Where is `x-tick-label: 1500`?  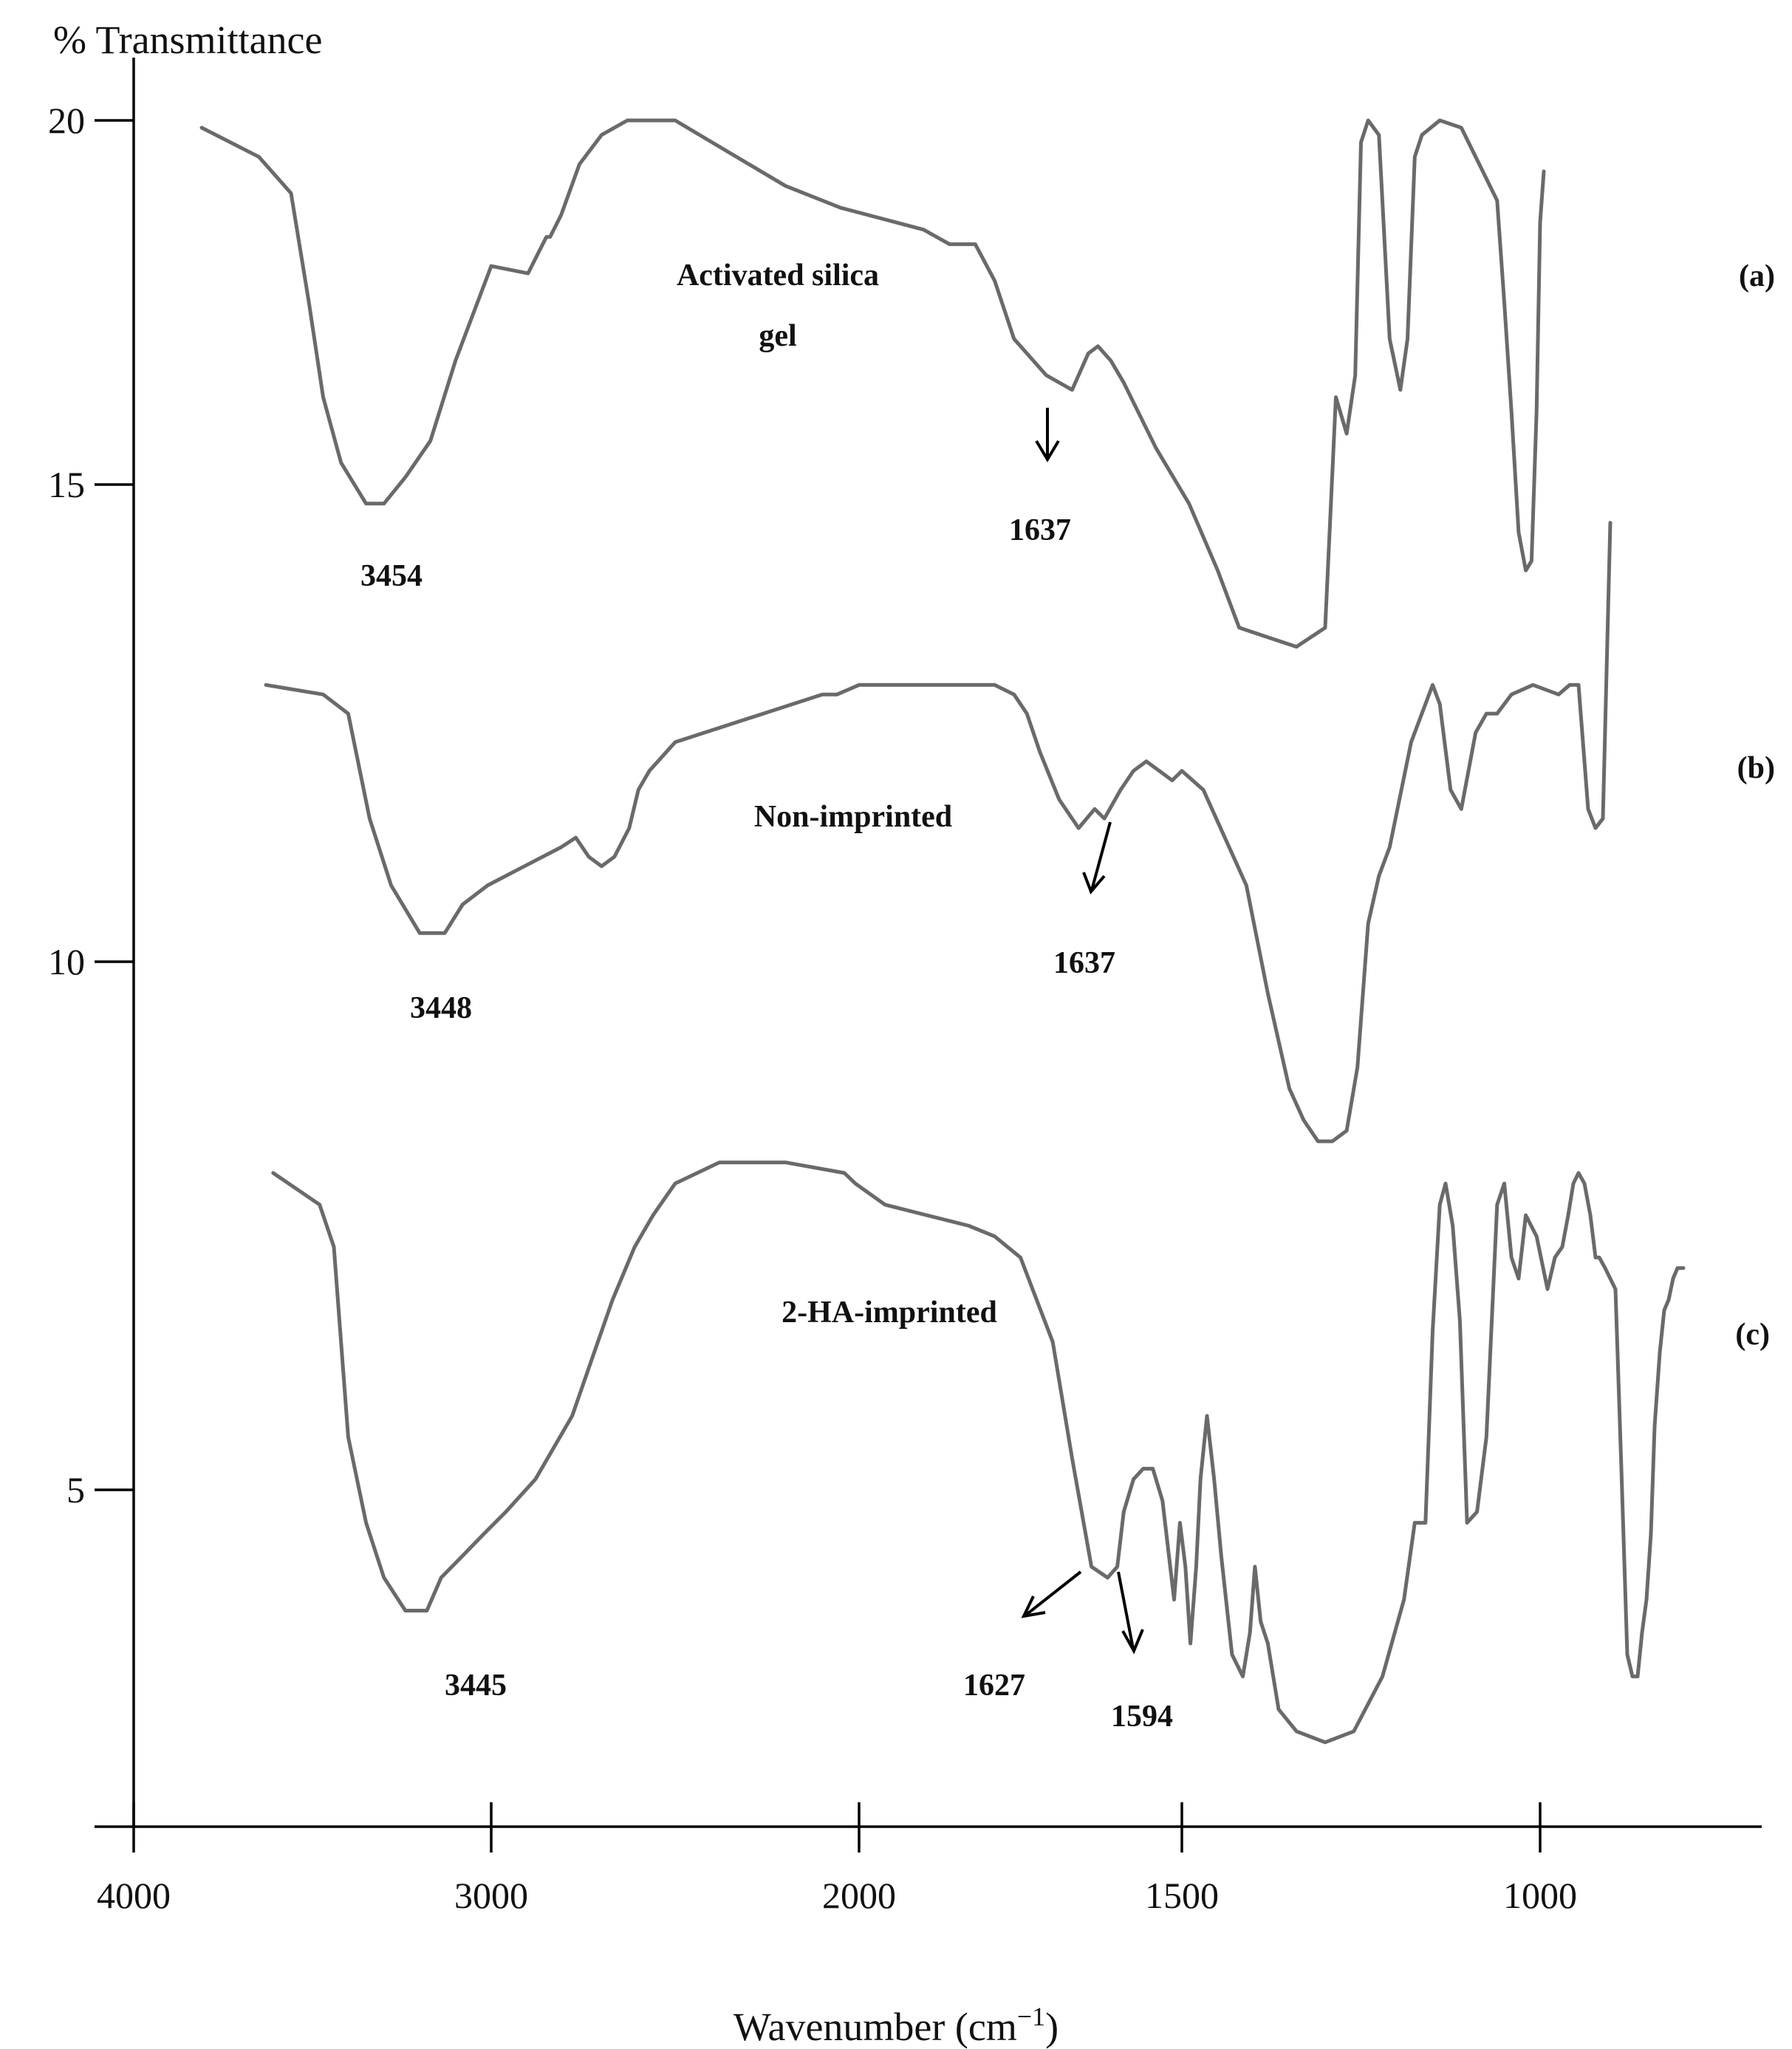 x-tick-label: 1500 is located at coordinates (1182, 1896).